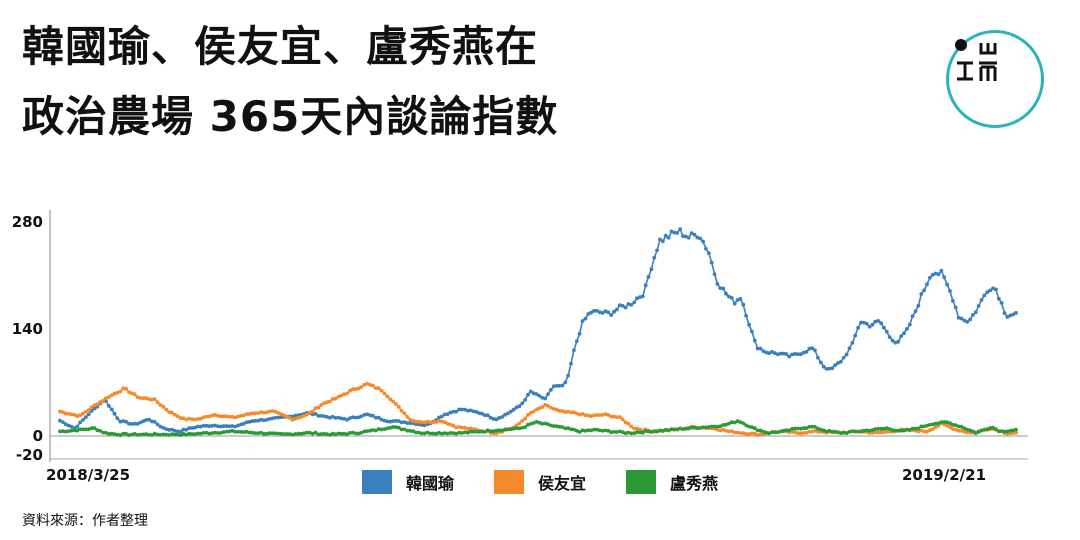 The image size is (1080, 540). Describe the element at coordinates (38, 436) in the screenshot. I see `y-tick-label: 0` at that location.